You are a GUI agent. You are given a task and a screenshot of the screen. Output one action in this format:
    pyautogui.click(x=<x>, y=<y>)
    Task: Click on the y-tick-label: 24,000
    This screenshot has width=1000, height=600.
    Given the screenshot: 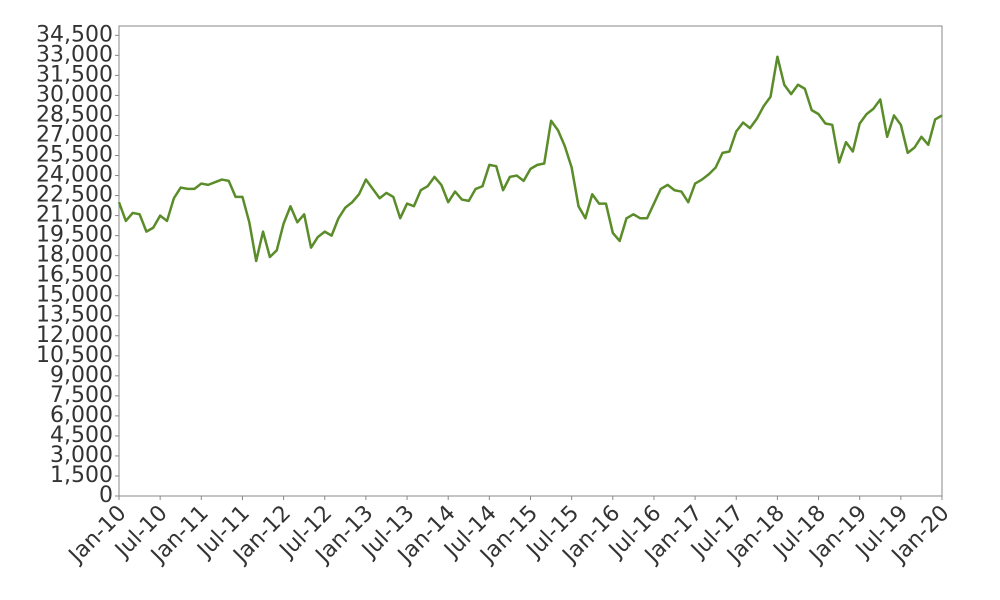 What is the action you would take?
    pyautogui.click(x=74, y=175)
    